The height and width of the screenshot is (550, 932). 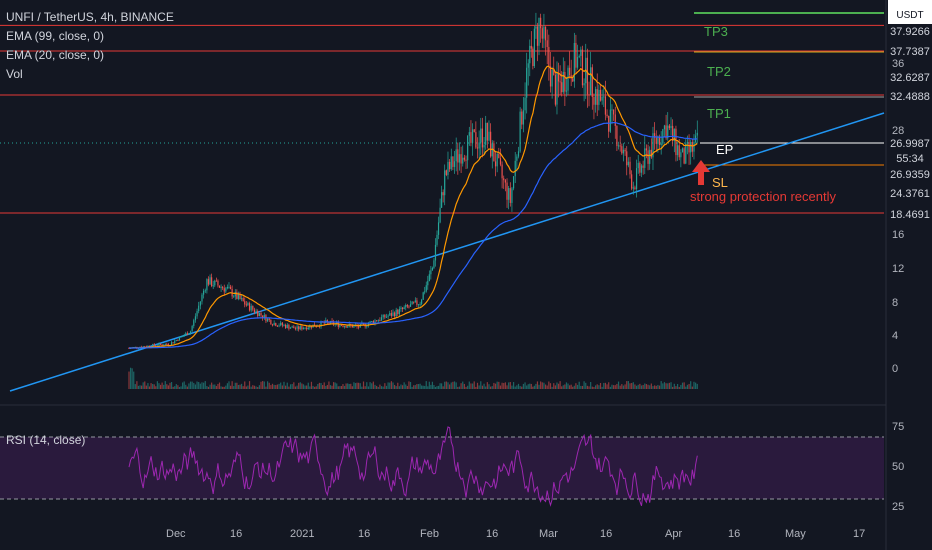 I want to click on currency-badge: USDT, so click(x=910, y=16).